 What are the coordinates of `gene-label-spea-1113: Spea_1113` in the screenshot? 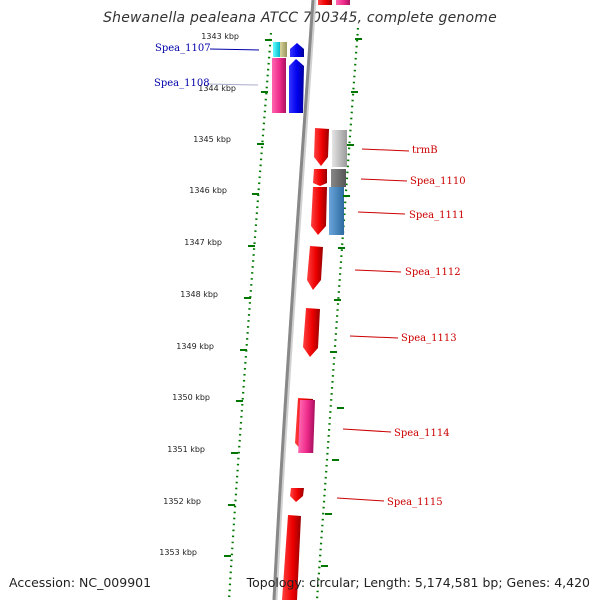 It's located at (429, 338).